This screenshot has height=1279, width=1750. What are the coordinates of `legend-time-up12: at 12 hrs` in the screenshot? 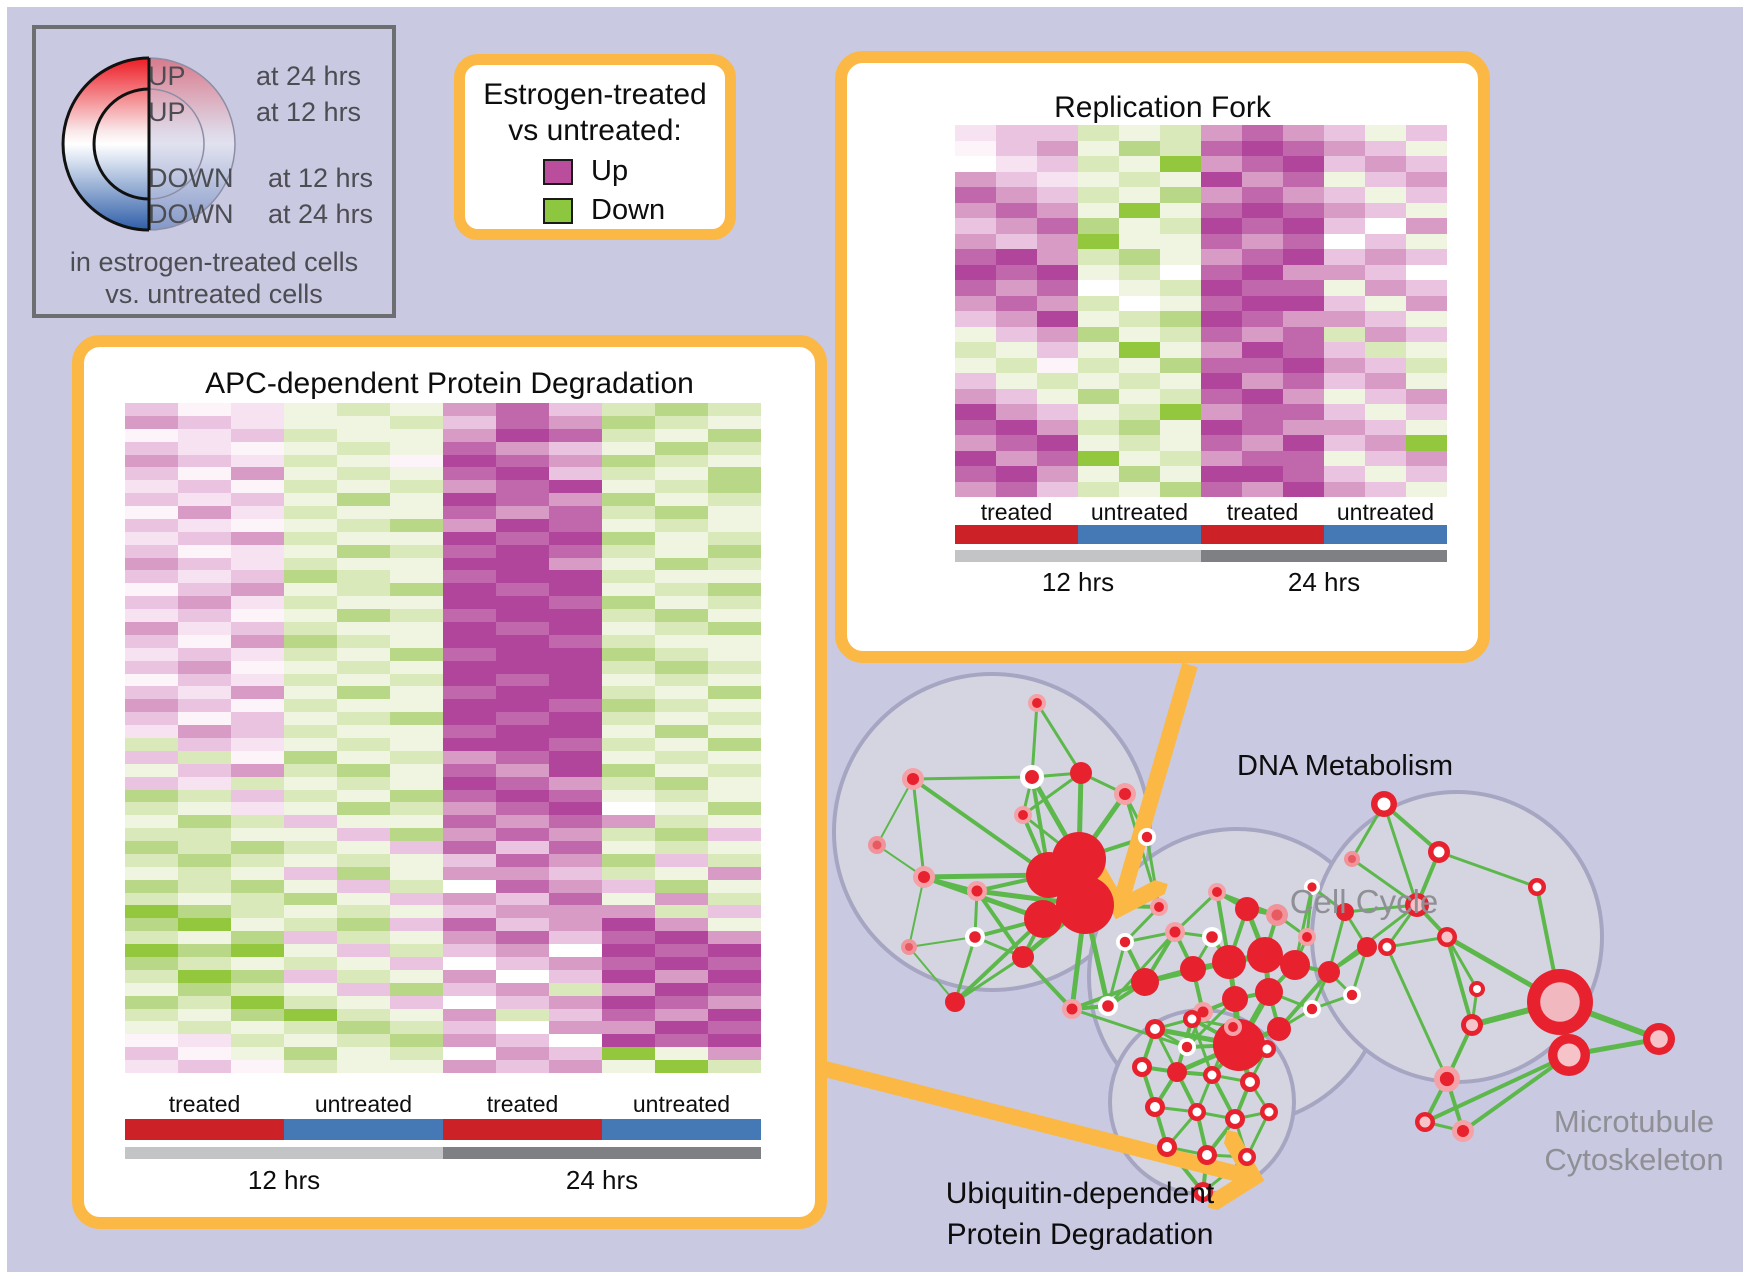 It's located at (309, 112).